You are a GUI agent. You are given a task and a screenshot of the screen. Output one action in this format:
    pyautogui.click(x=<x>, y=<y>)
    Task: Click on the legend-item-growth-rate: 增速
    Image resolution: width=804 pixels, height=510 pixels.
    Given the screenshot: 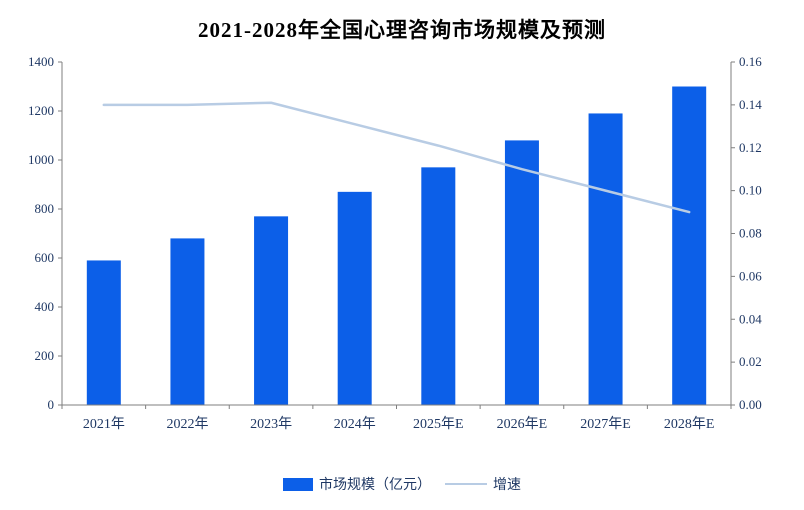 What is the action you would take?
    pyautogui.click(x=483, y=484)
    